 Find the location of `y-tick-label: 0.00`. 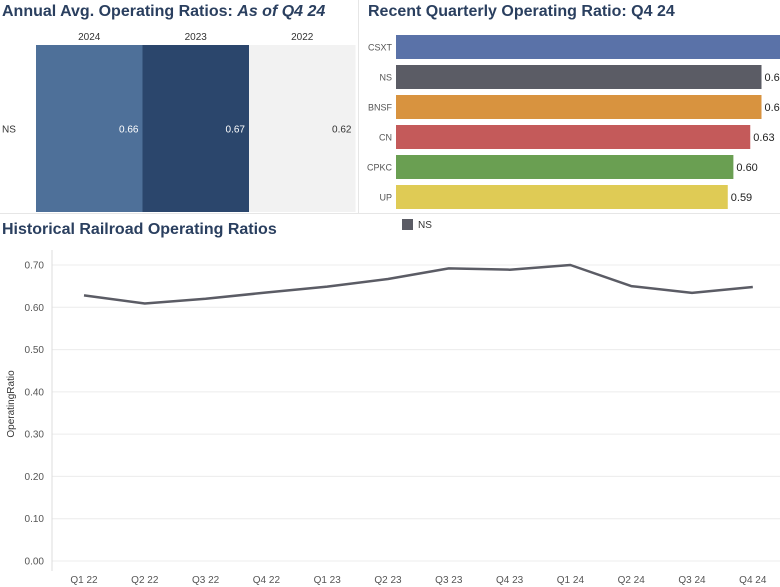

y-tick-label: 0.00 is located at coordinates (35, 562).